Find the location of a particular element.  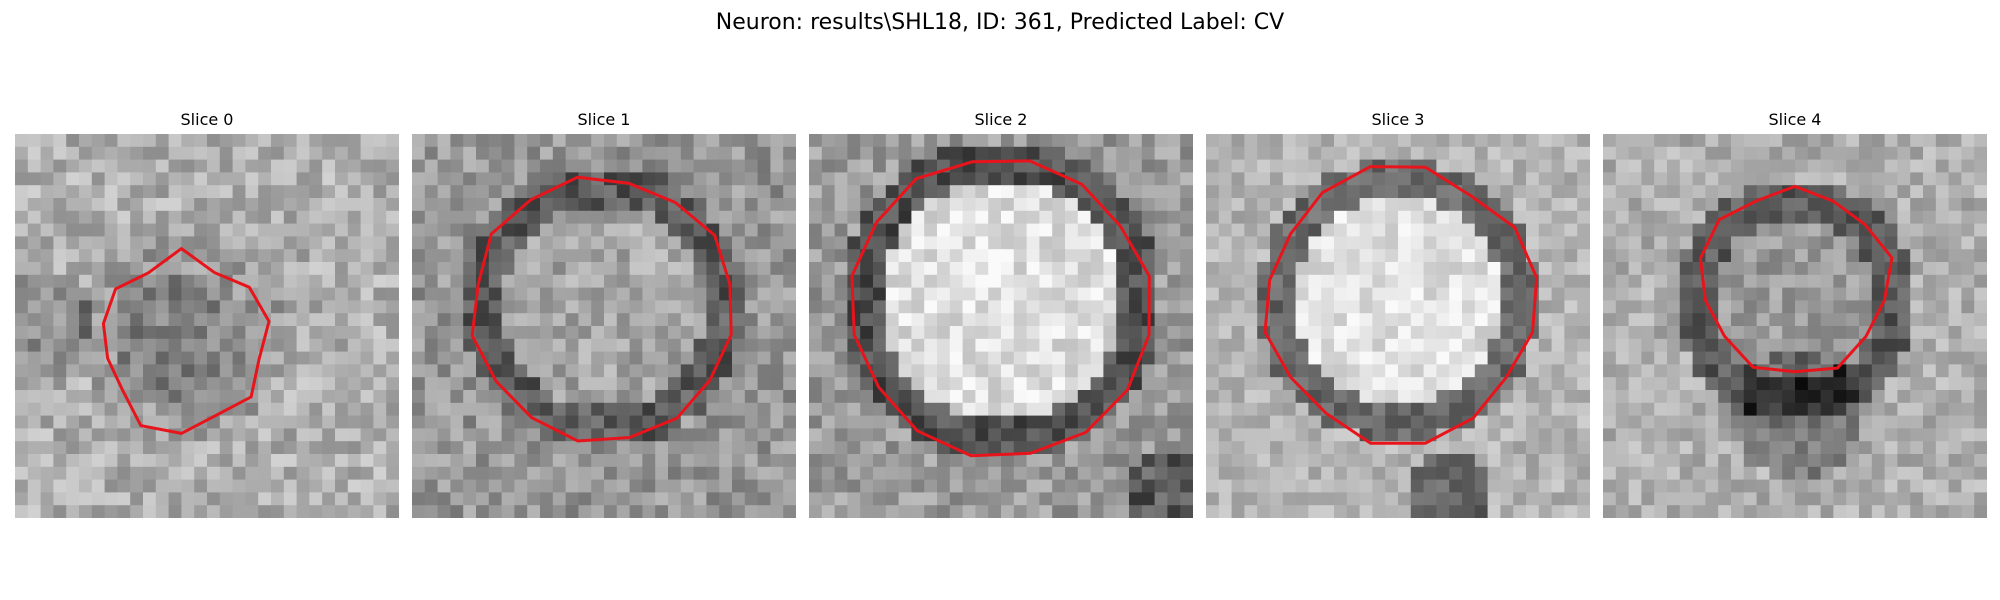

slice-panel-0: Slice 0 is located at coordinates (207, 315).